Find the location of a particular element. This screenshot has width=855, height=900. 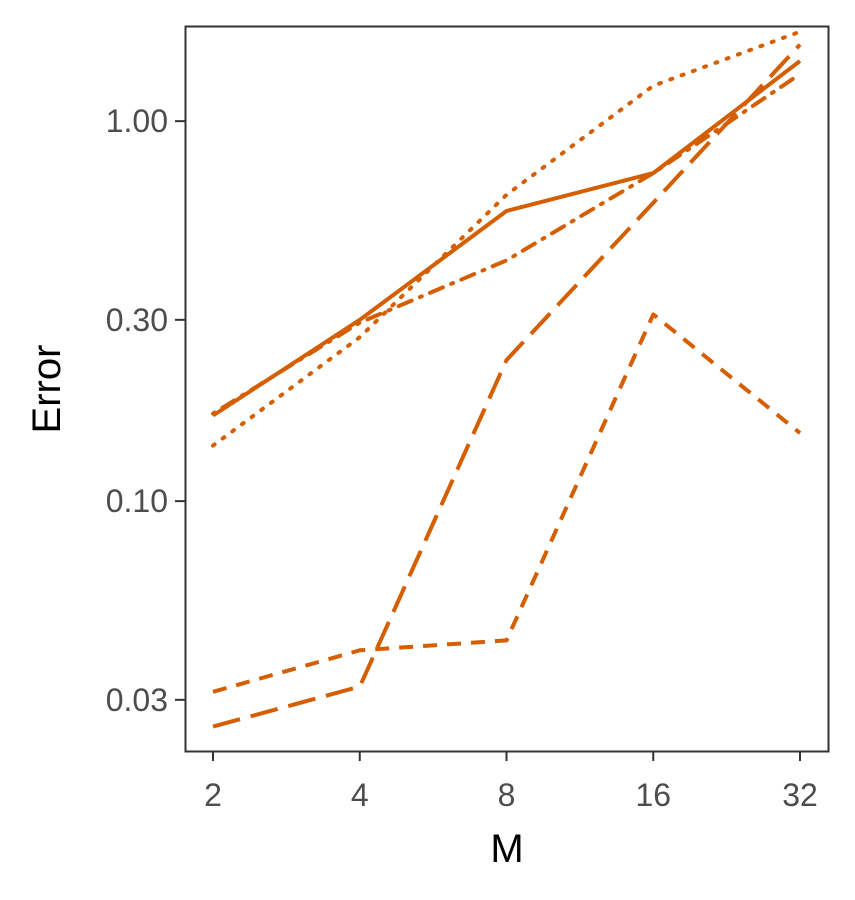

y-tick-label: 0.10 is located at coordinates (137, 501).